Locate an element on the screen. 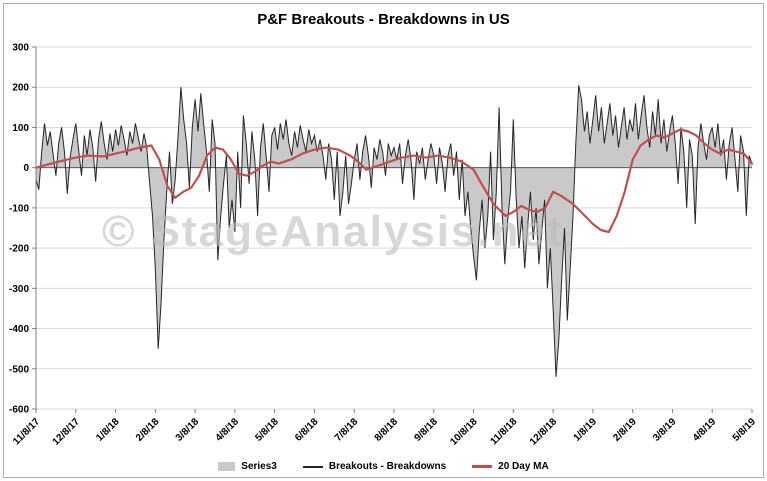  legend-swatch-line-icon is located at coordinates (312, 466).